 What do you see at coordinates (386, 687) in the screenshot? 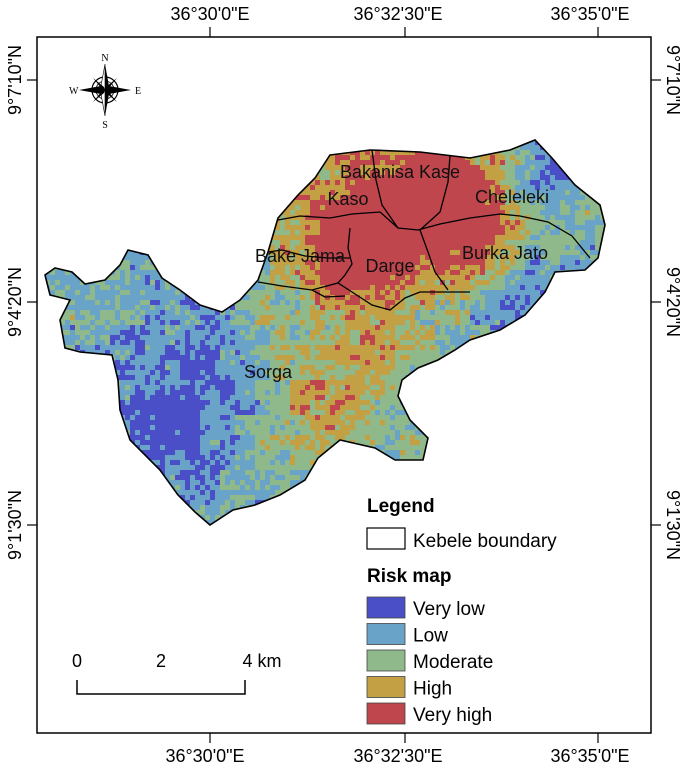
I see `legend-swatch-high` at bounding box center [386, 687].